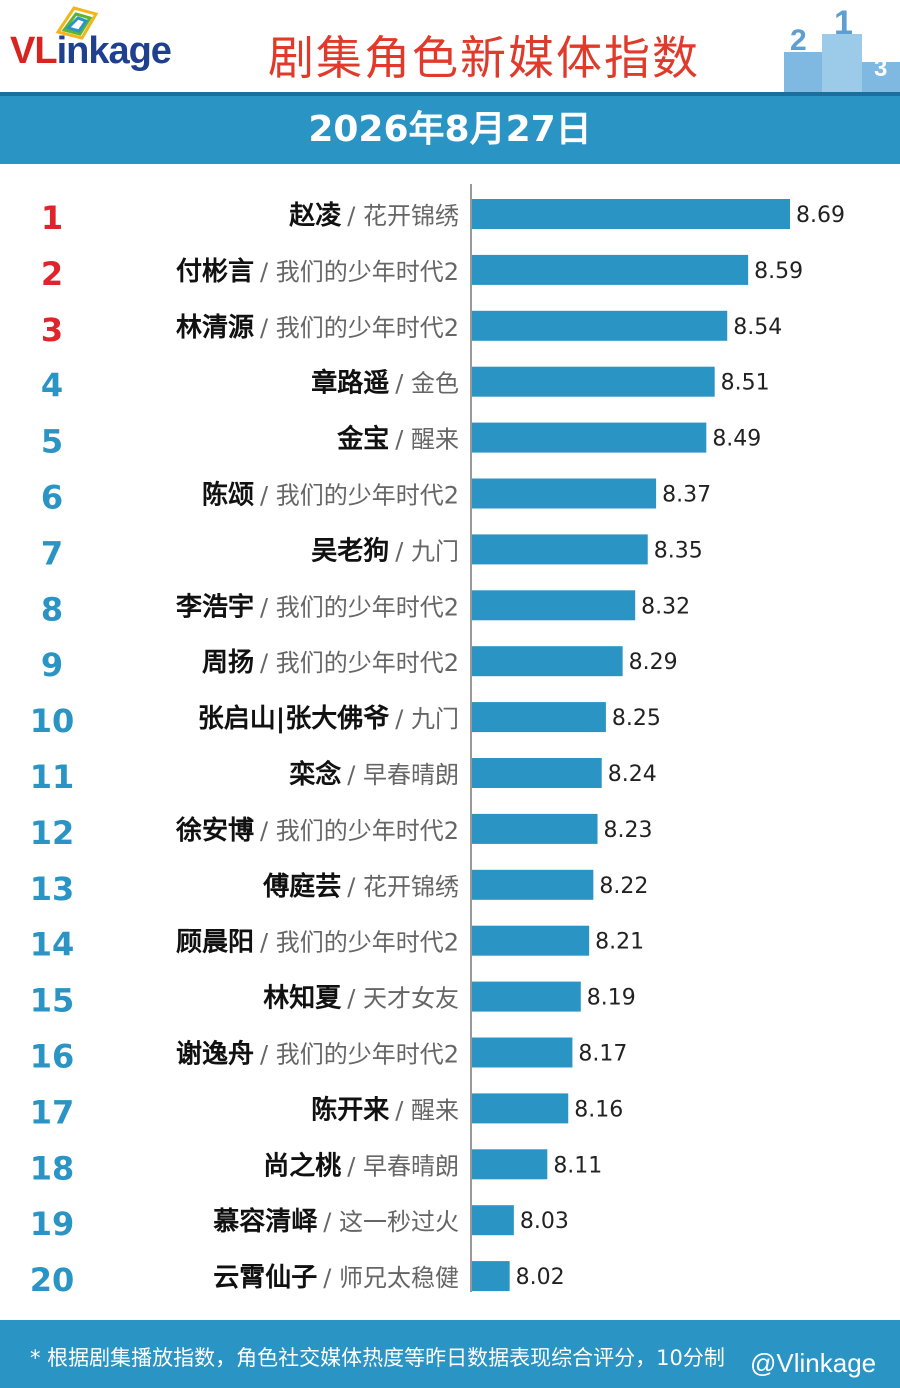  Describe the element at coordinates (778, 271) in the screenshot. I see `value-label: 8.59` at that location.